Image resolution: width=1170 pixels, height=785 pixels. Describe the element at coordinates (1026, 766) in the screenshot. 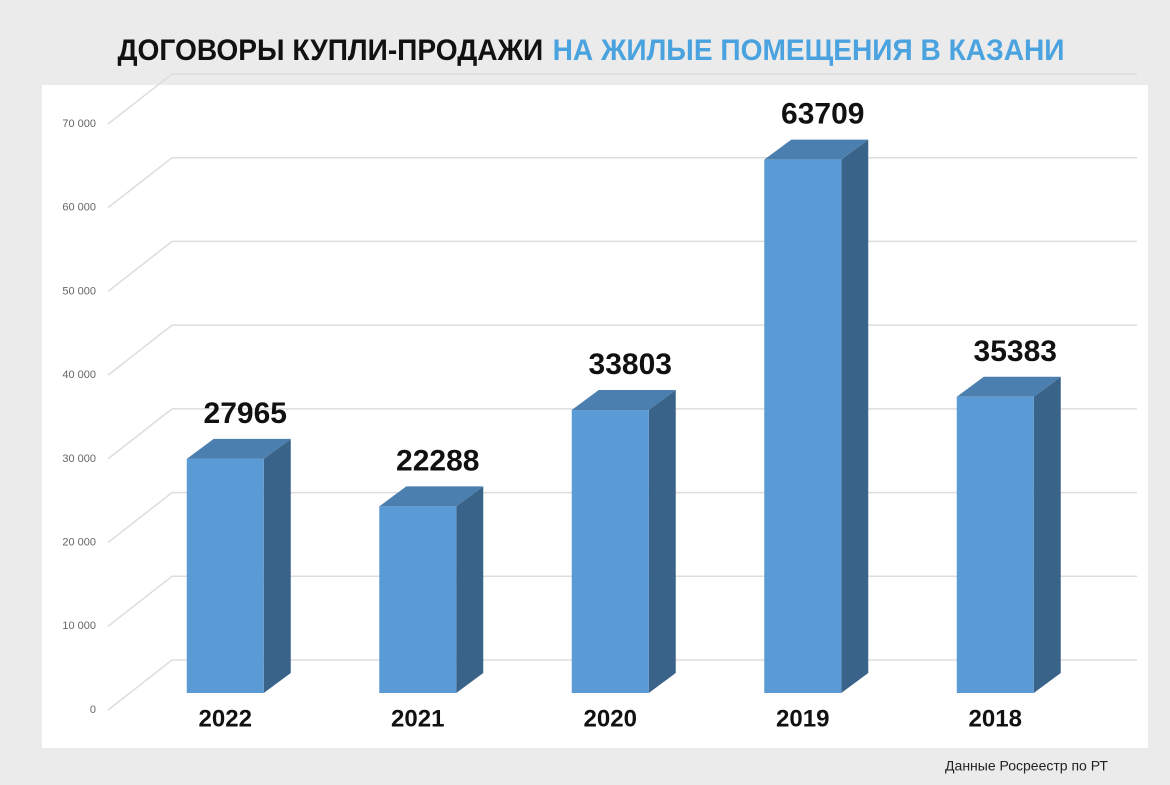

I see `source-note: Данные Росреестр по РТ` at that location.